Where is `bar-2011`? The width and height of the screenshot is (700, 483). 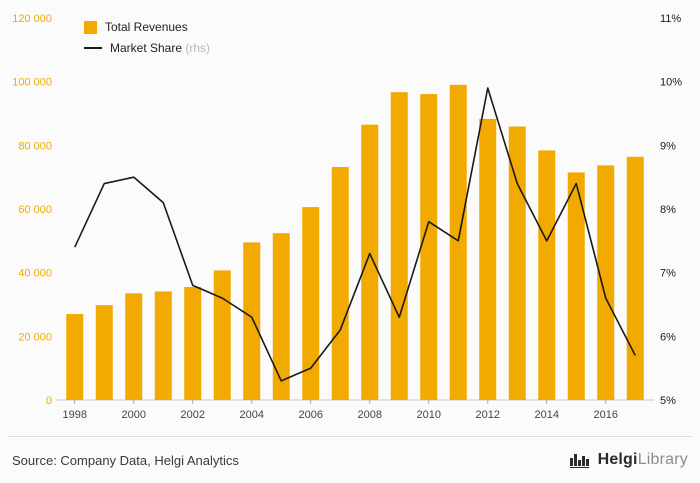
bar-2011 is located at coordinates (458, 242).